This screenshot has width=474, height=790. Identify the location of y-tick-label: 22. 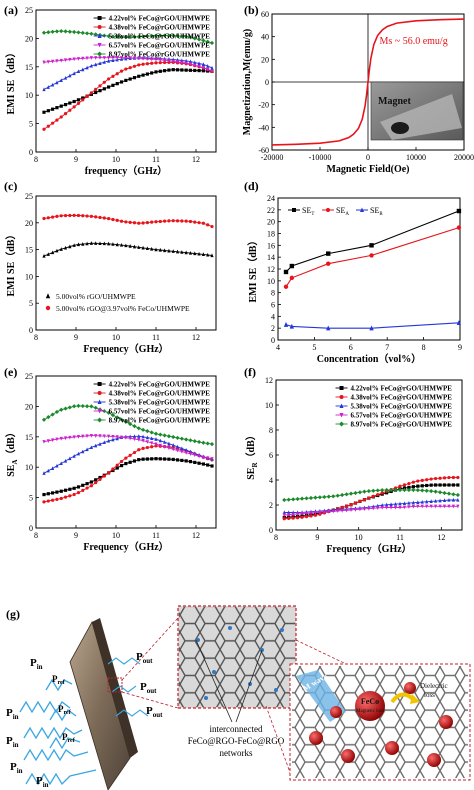
(271, 210).